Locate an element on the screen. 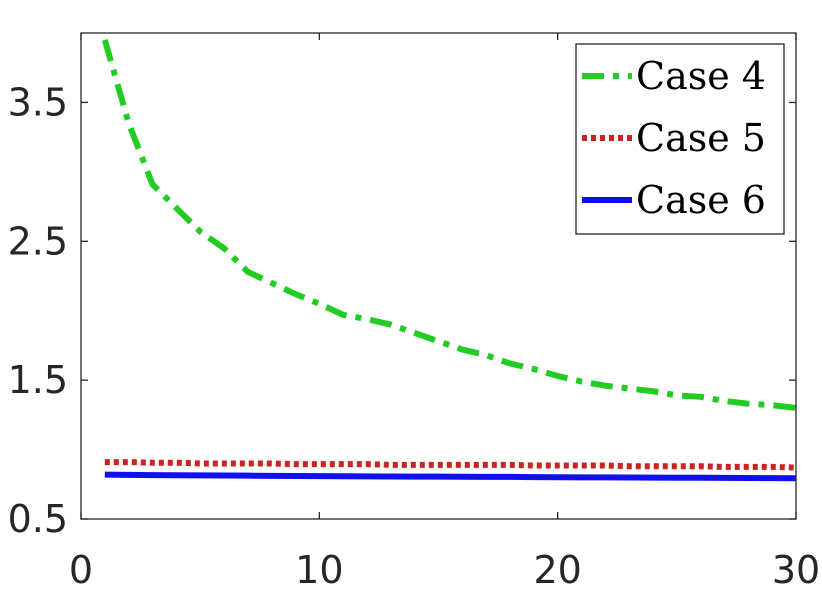  legend-label-case-4: Case 4 is located at coordinates (701, 76).